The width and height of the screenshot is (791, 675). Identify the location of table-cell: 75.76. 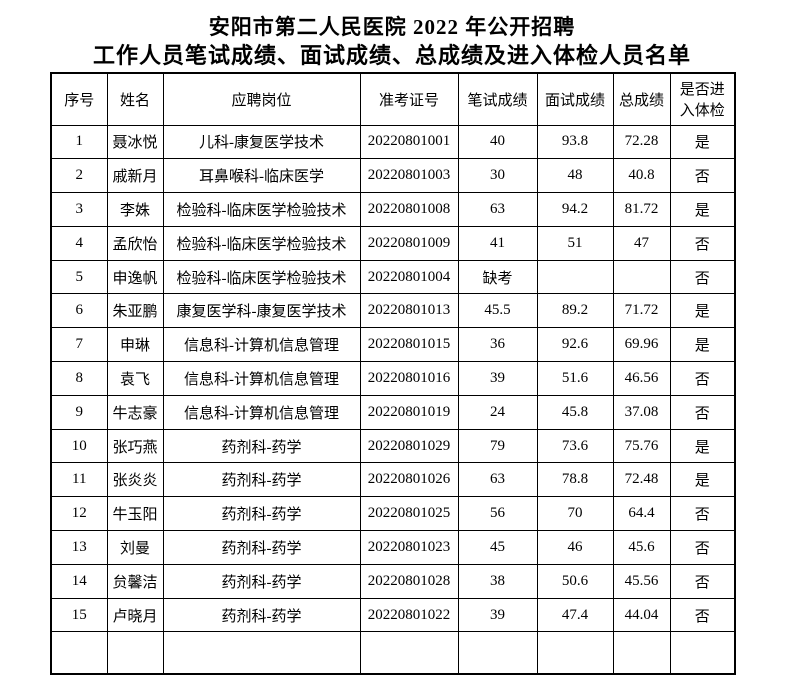
(641, 446).